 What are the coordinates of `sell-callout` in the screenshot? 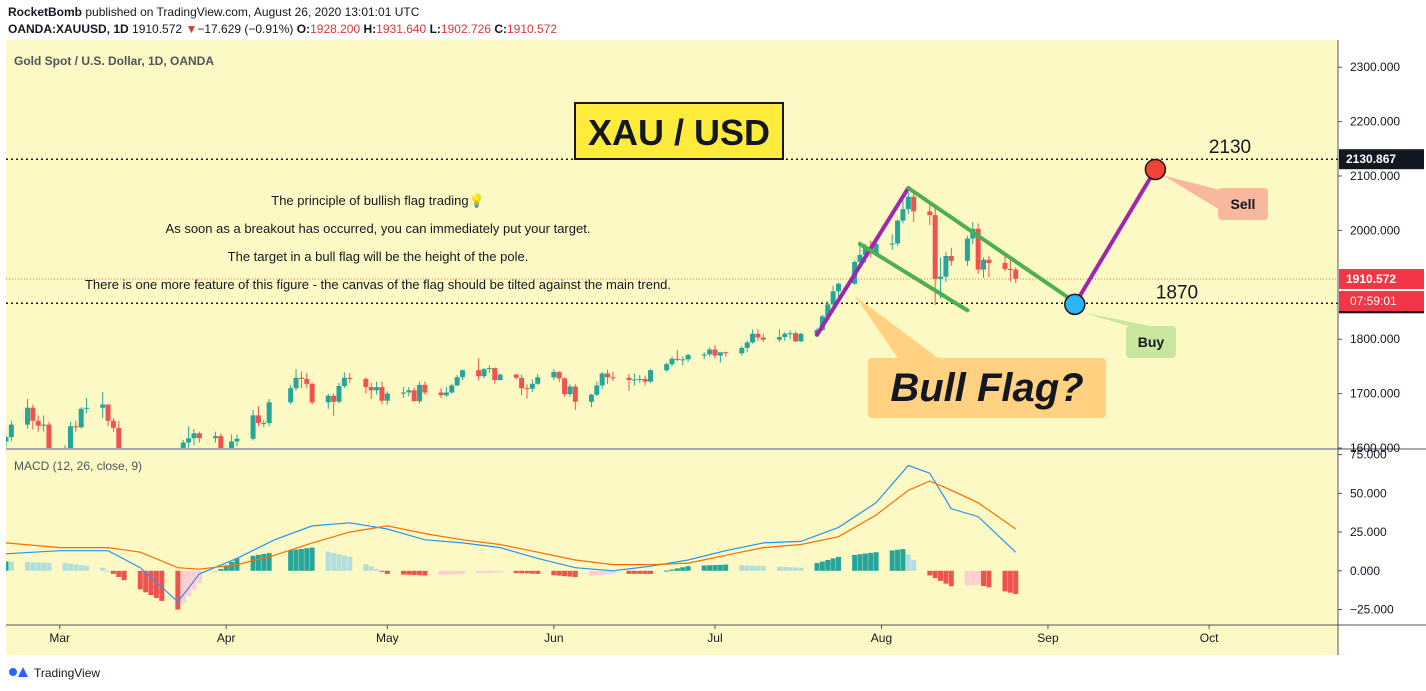 It's located at (1243, 204).